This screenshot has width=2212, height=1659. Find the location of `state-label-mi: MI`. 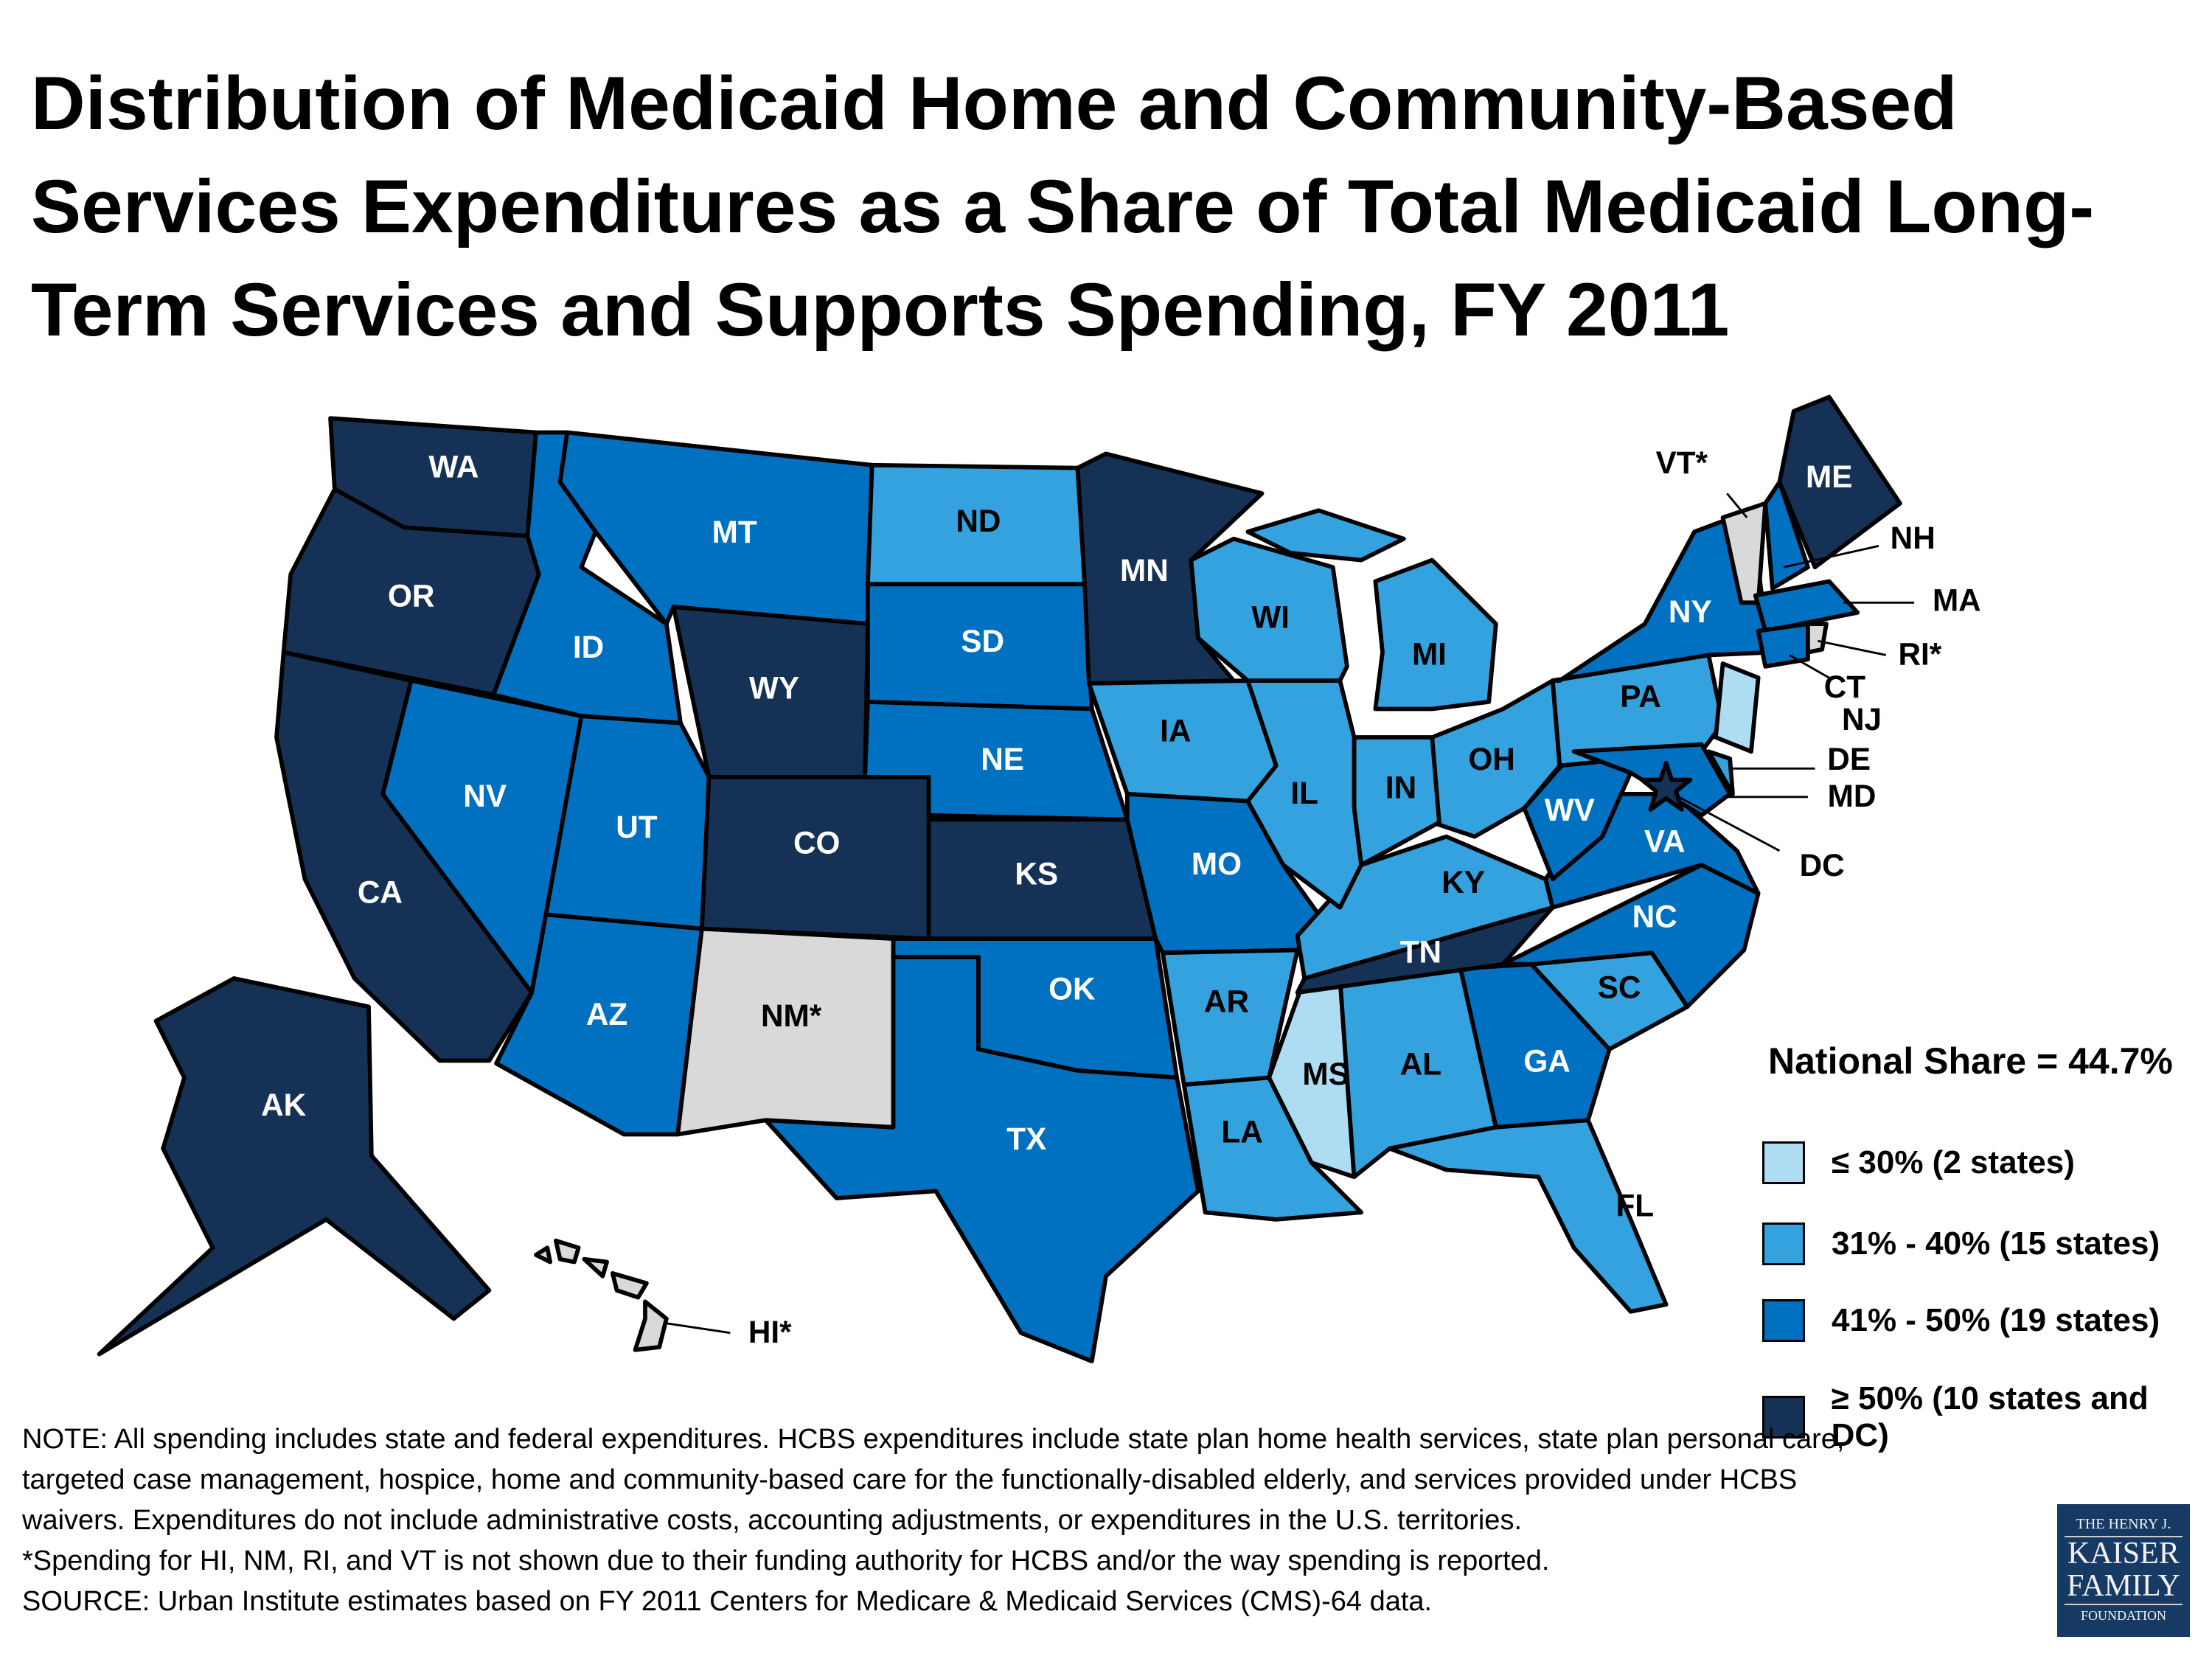

state-label-mi: MI is located at coordinates (1429, 654).